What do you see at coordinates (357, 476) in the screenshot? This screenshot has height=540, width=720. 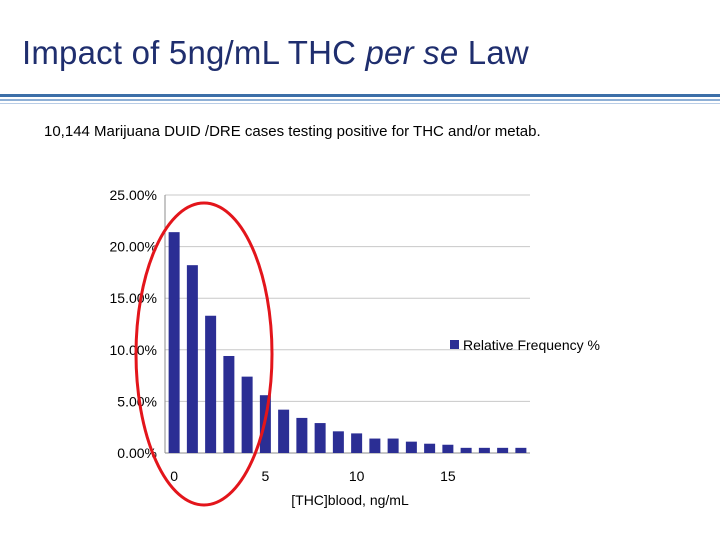 I see `x-tick-label: 10` at bounding box center [357, 476].